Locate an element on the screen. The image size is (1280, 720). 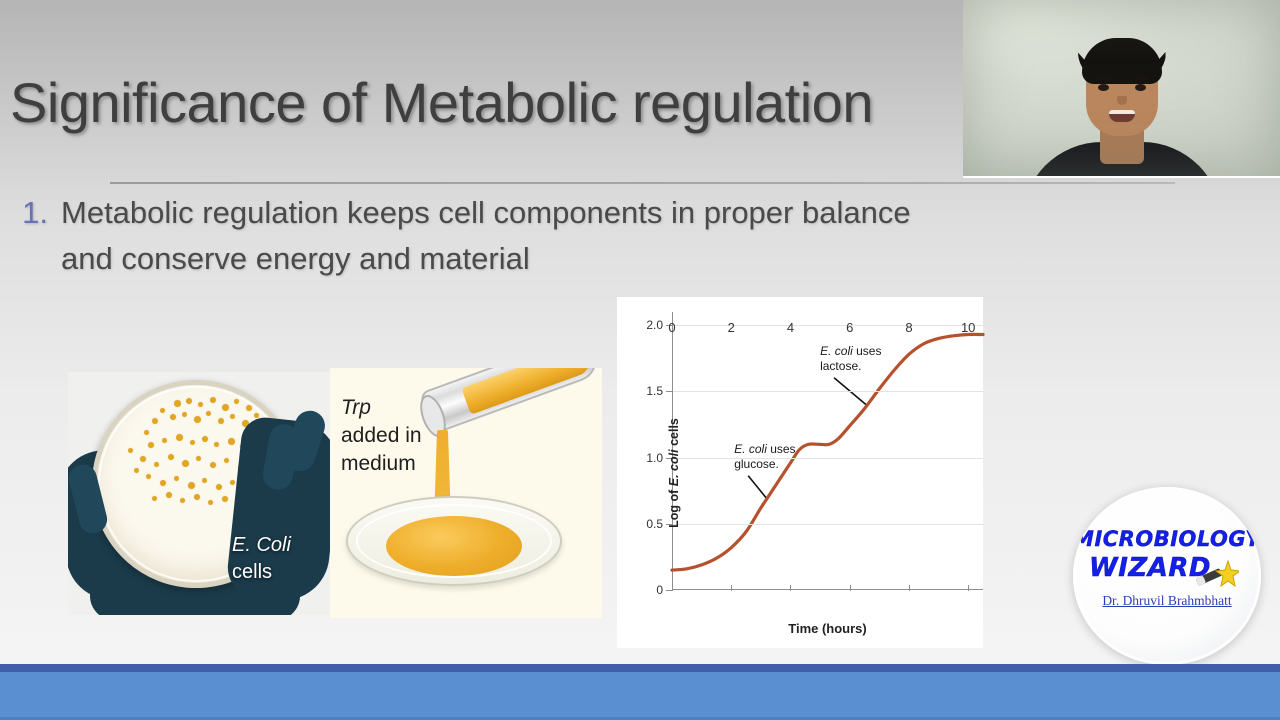
y-axis-tick-label: 0.5 is located at coordinates (654, 523).